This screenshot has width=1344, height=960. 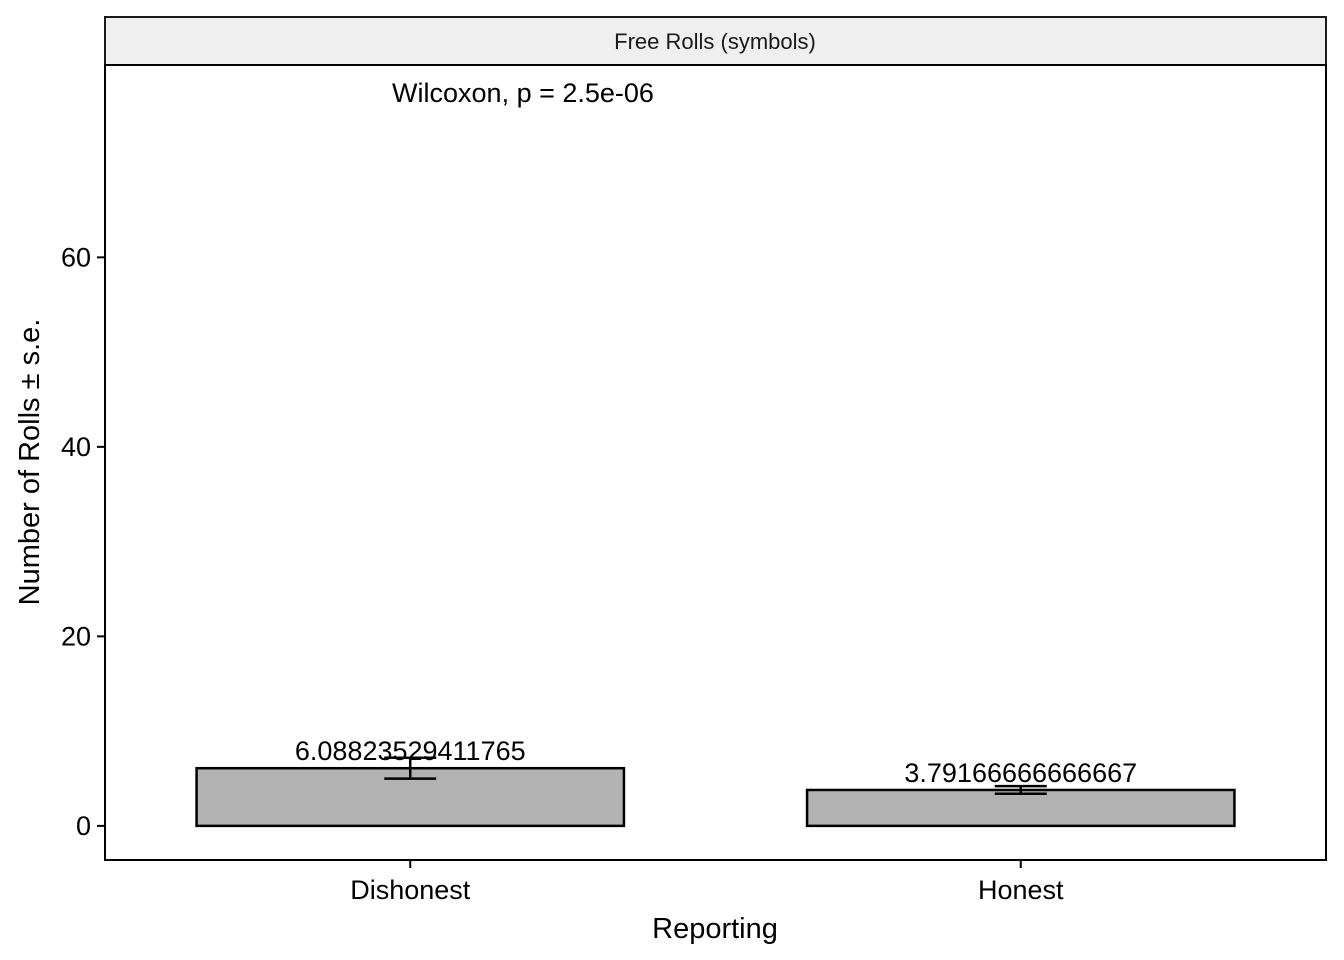 What do you see at coordinates (30, 462) in the screenshot?
I see `y-axis-title: Number of Rolls ± s.e.` at bounding box center [30, 462].